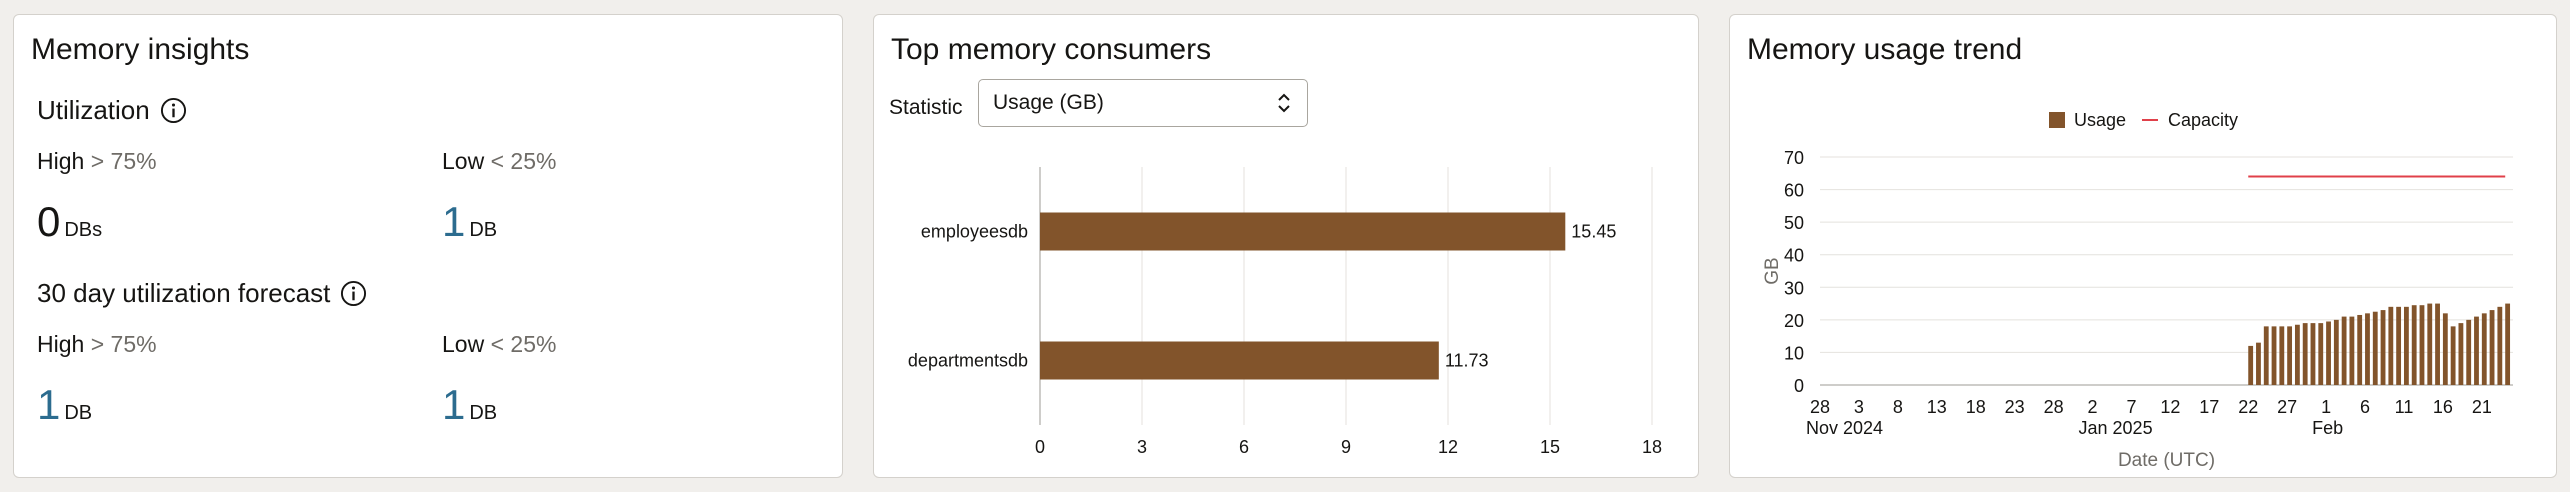 This screenshot has width=2570, height=492. I want to click on y-tick-label: 20, so click(1794, 321).